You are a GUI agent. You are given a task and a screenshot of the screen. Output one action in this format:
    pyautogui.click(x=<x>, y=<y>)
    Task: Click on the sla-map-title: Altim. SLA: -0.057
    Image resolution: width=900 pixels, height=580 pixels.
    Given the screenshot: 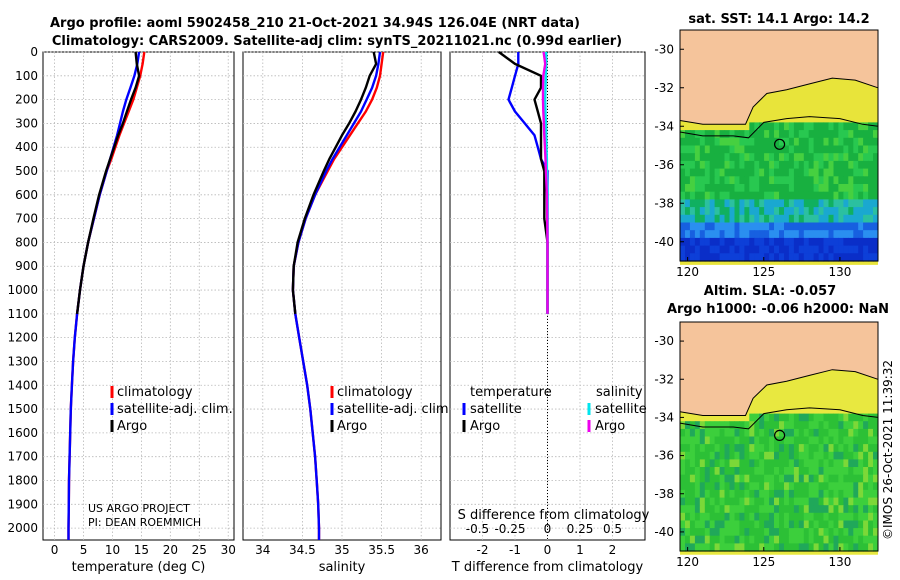 What is the action you would take?
    pyautogui.click(x=770, y=291)
    